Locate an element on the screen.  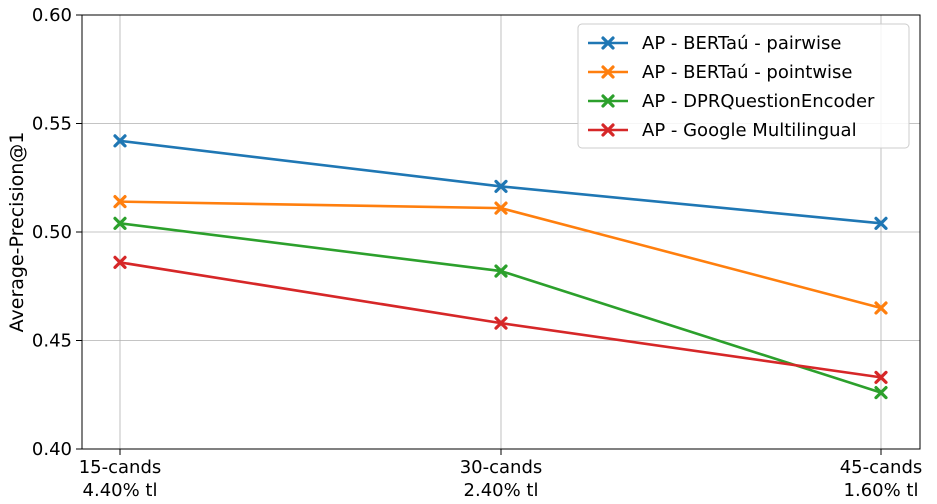
legend-label: AP - BERTaú - pairwise is located at coordinates (741, 43).